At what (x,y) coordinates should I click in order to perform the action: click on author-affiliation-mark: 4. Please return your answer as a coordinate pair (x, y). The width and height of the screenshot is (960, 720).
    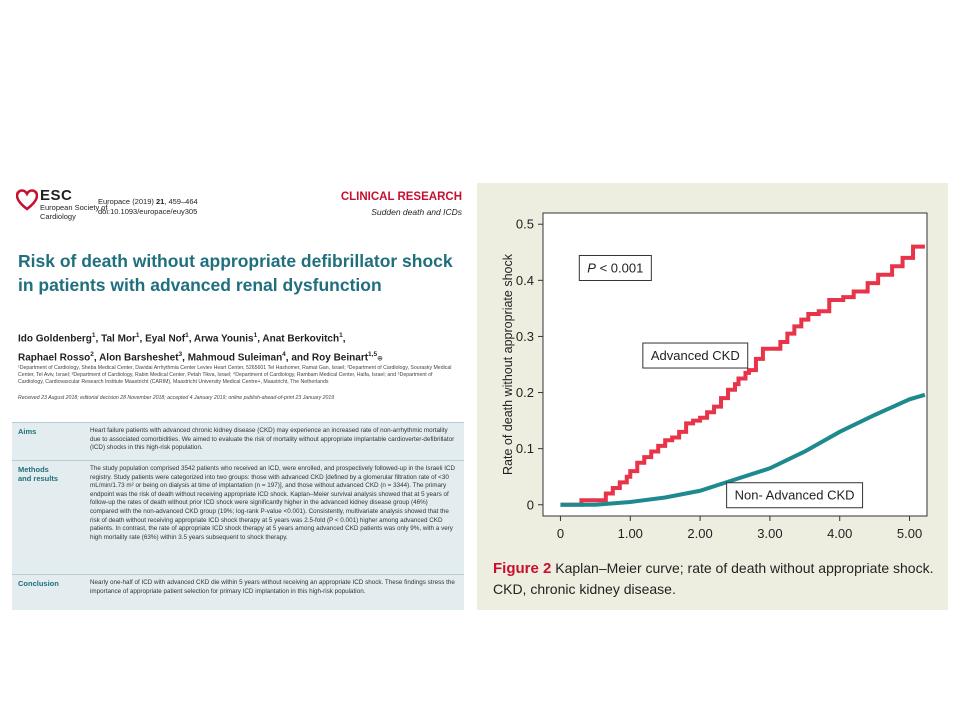
    Looking at the image, I should click on (284, 355).